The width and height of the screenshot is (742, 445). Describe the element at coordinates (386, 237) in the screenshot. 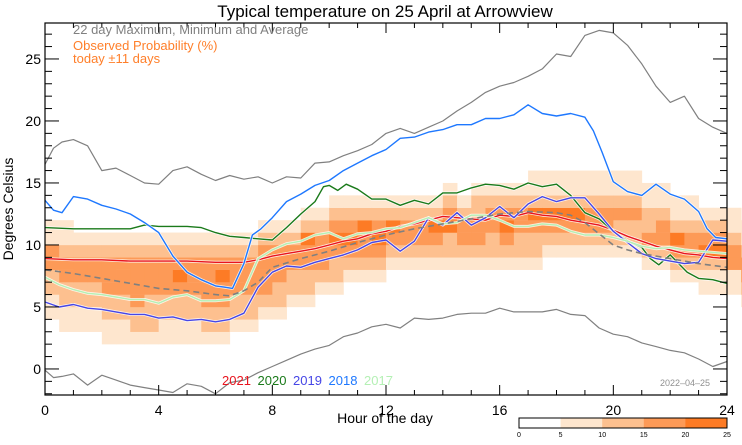

I see `series-line-2021` at that location.